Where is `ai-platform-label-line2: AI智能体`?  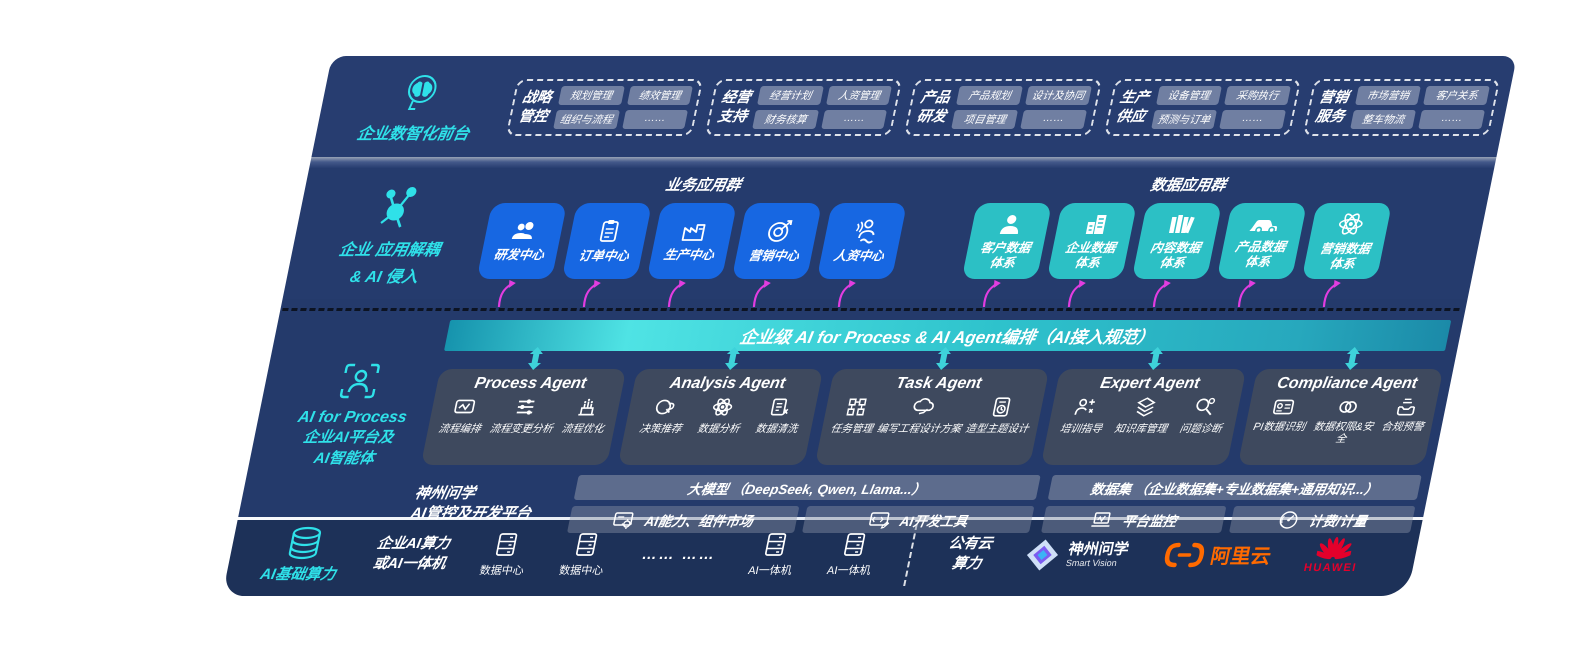 ai-platform-label-line2: AI智能体 is located at coordinates (344, 458).